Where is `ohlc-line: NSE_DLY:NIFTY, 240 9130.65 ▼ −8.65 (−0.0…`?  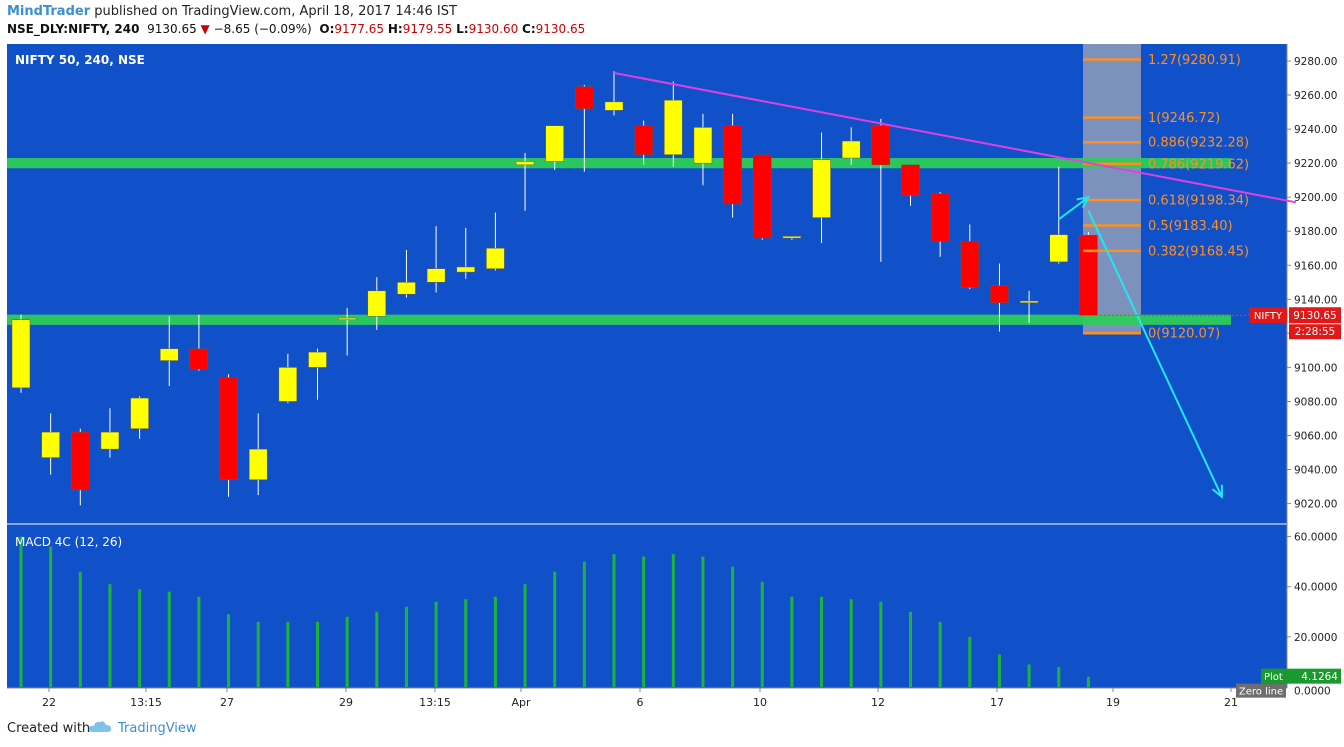
ohlc-line: NSE_DLY:NIFTY, 240 9130.65 ▼ −8.65 (−0.0… is located at coordinates (296, 29).